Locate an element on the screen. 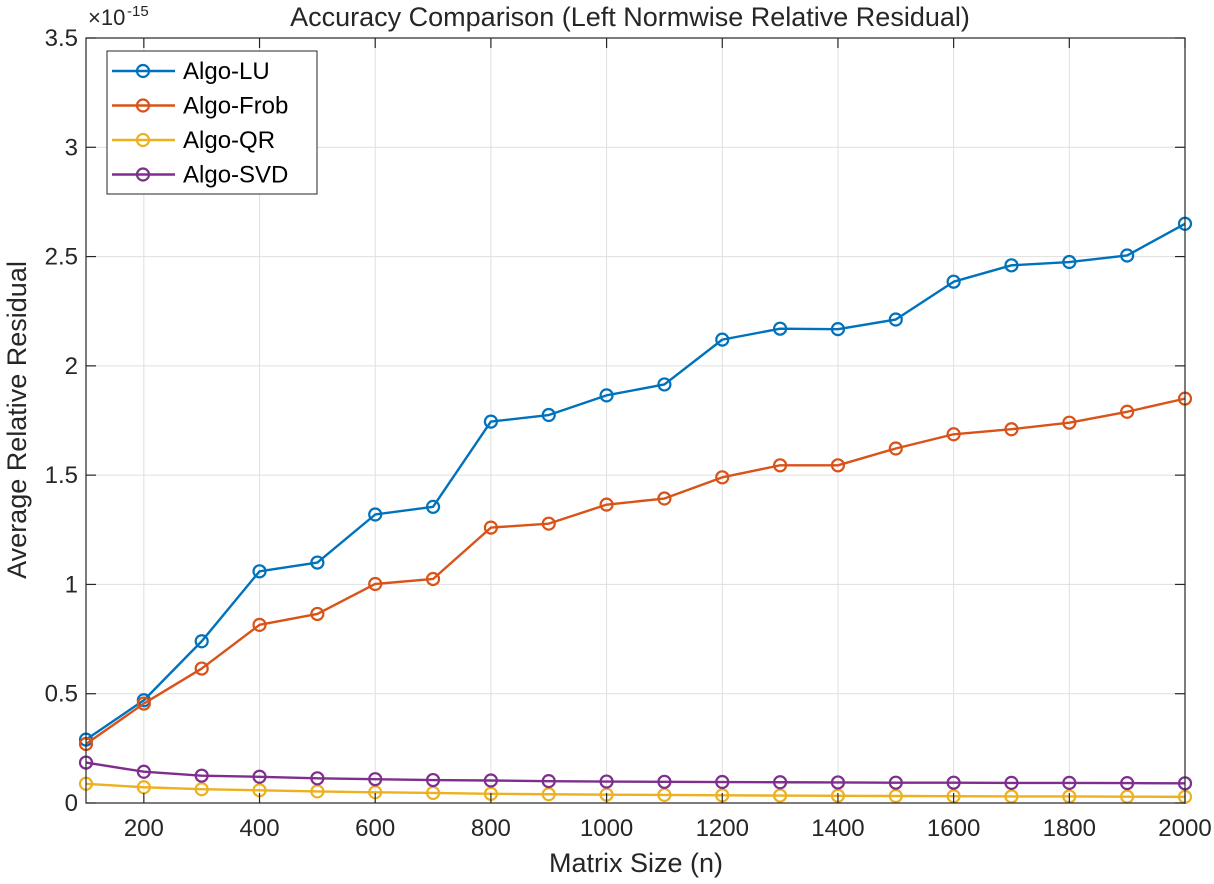 This screenshot has width=1214, height=884. y-tick-label: 3 is located at coordinates (71, 147).